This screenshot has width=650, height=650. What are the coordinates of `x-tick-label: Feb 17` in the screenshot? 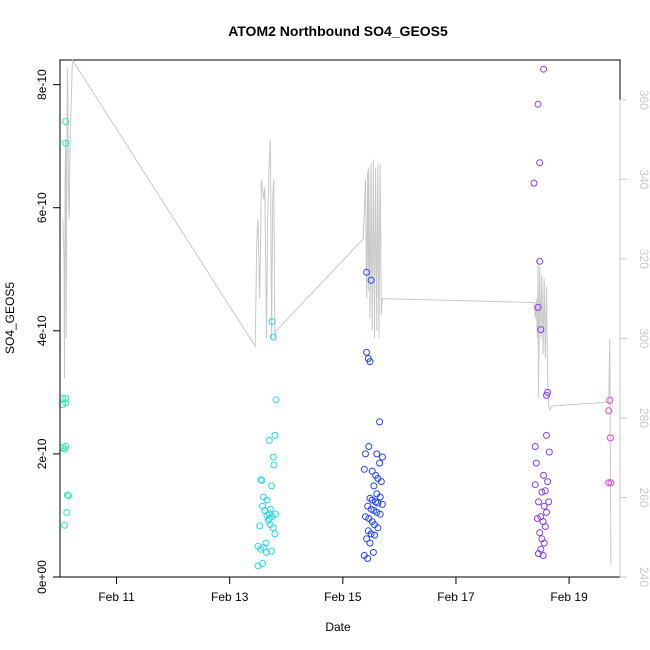 It's located at (456, 597).